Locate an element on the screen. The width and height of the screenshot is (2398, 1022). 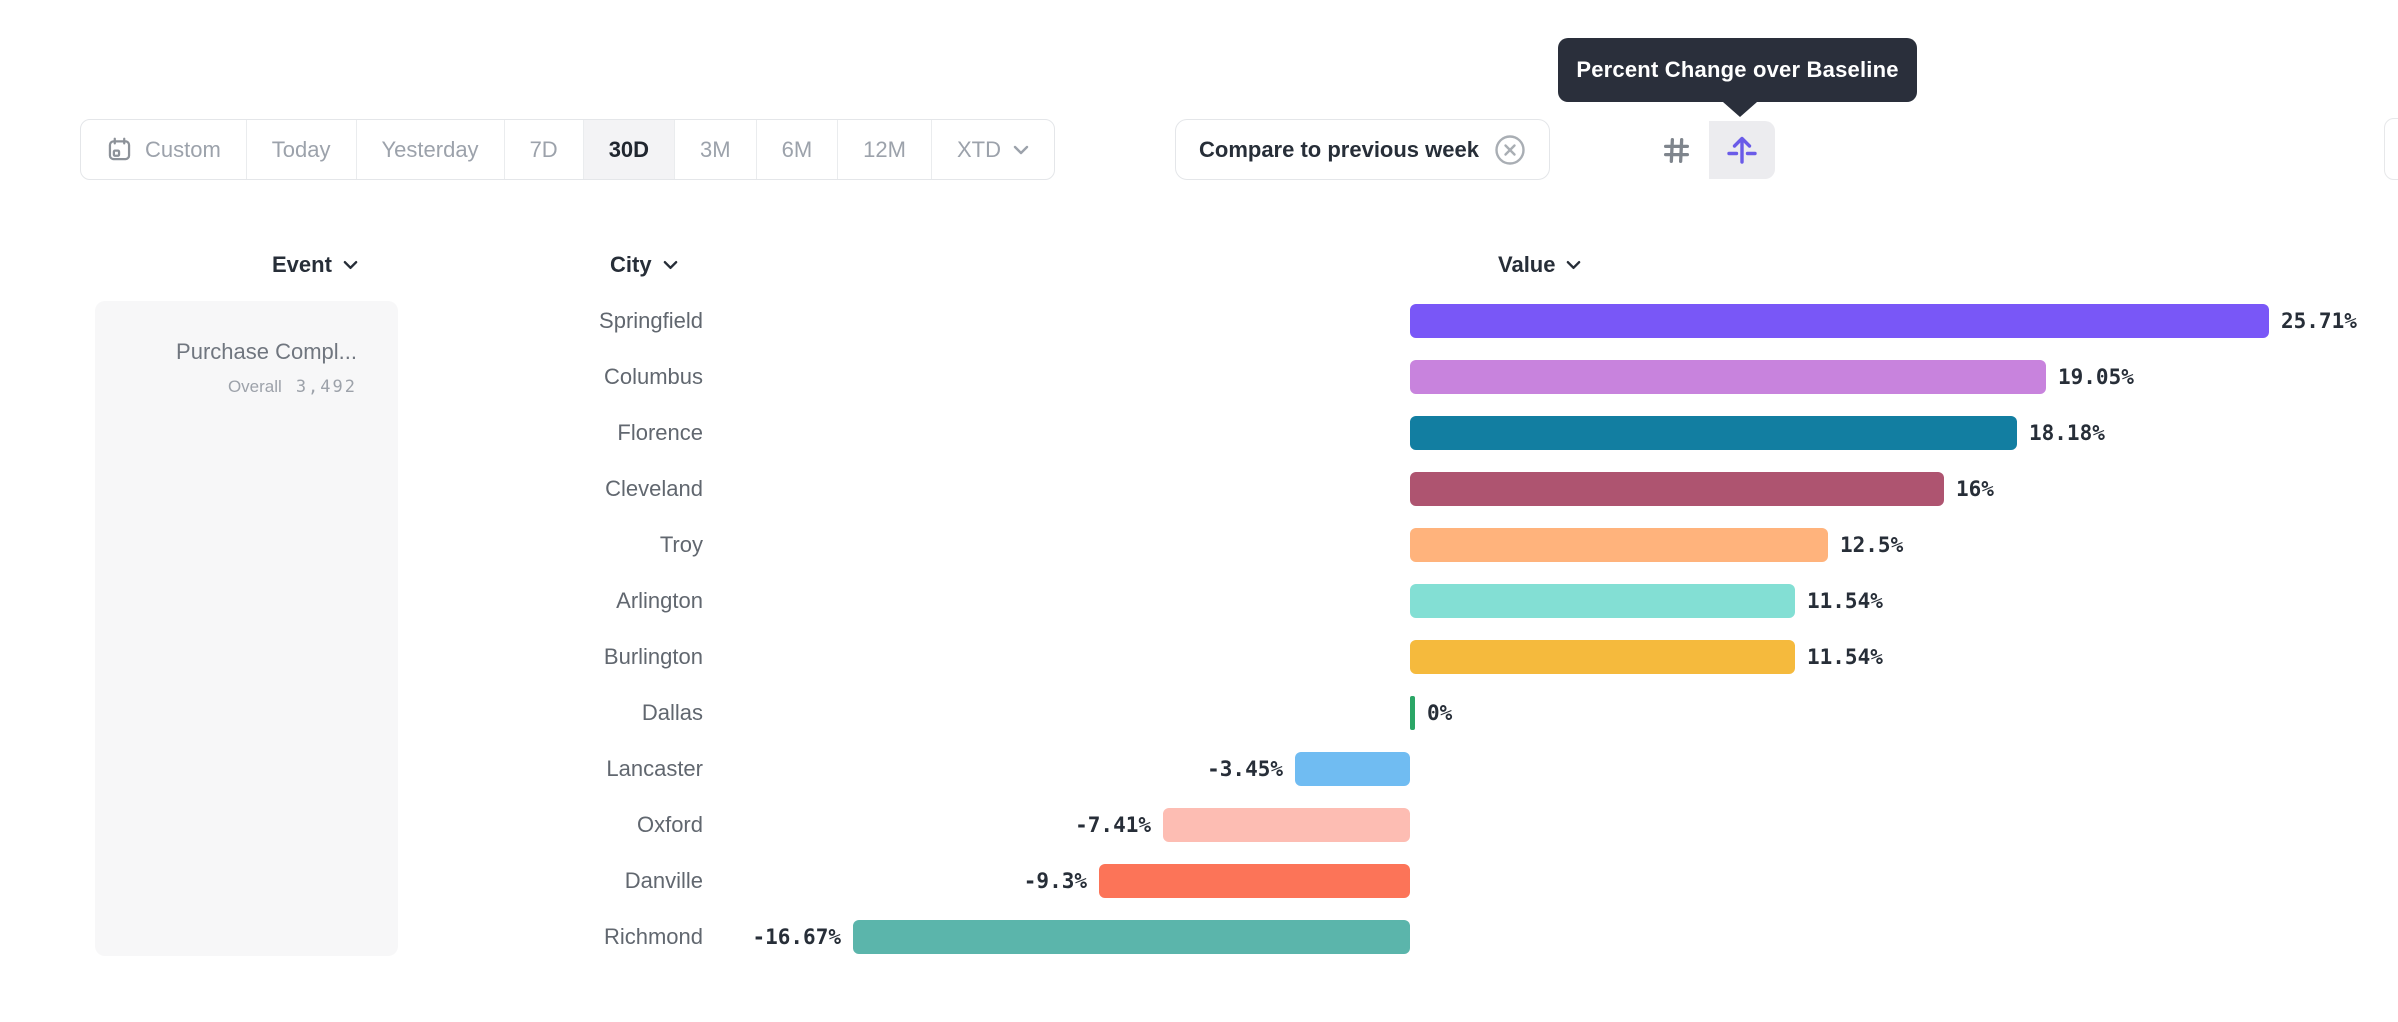
date-range-label: 6M is located at coordinates (797, 149).